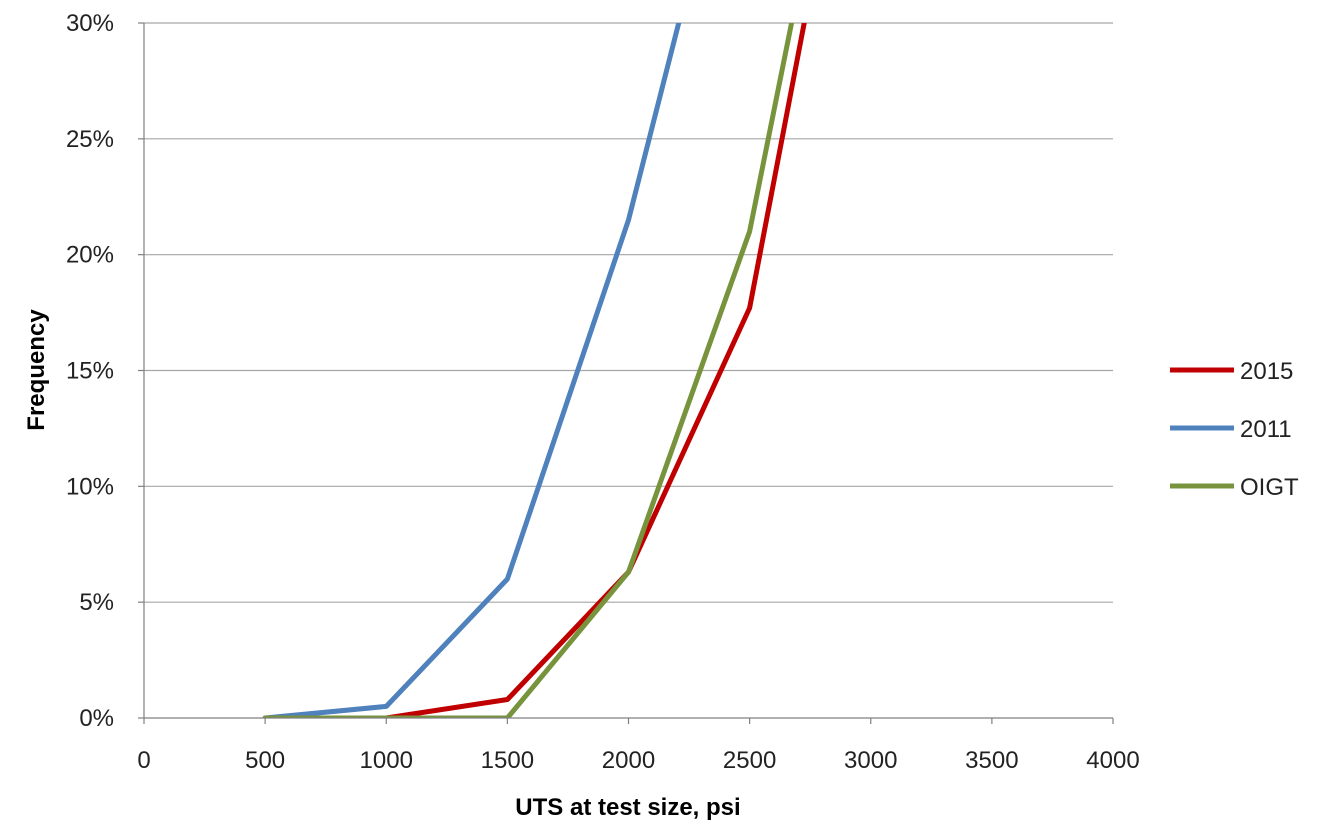 The height and width of the screenshot is (828, 1341). I want to click on y-tick-label: 30%, so click(90, 23).